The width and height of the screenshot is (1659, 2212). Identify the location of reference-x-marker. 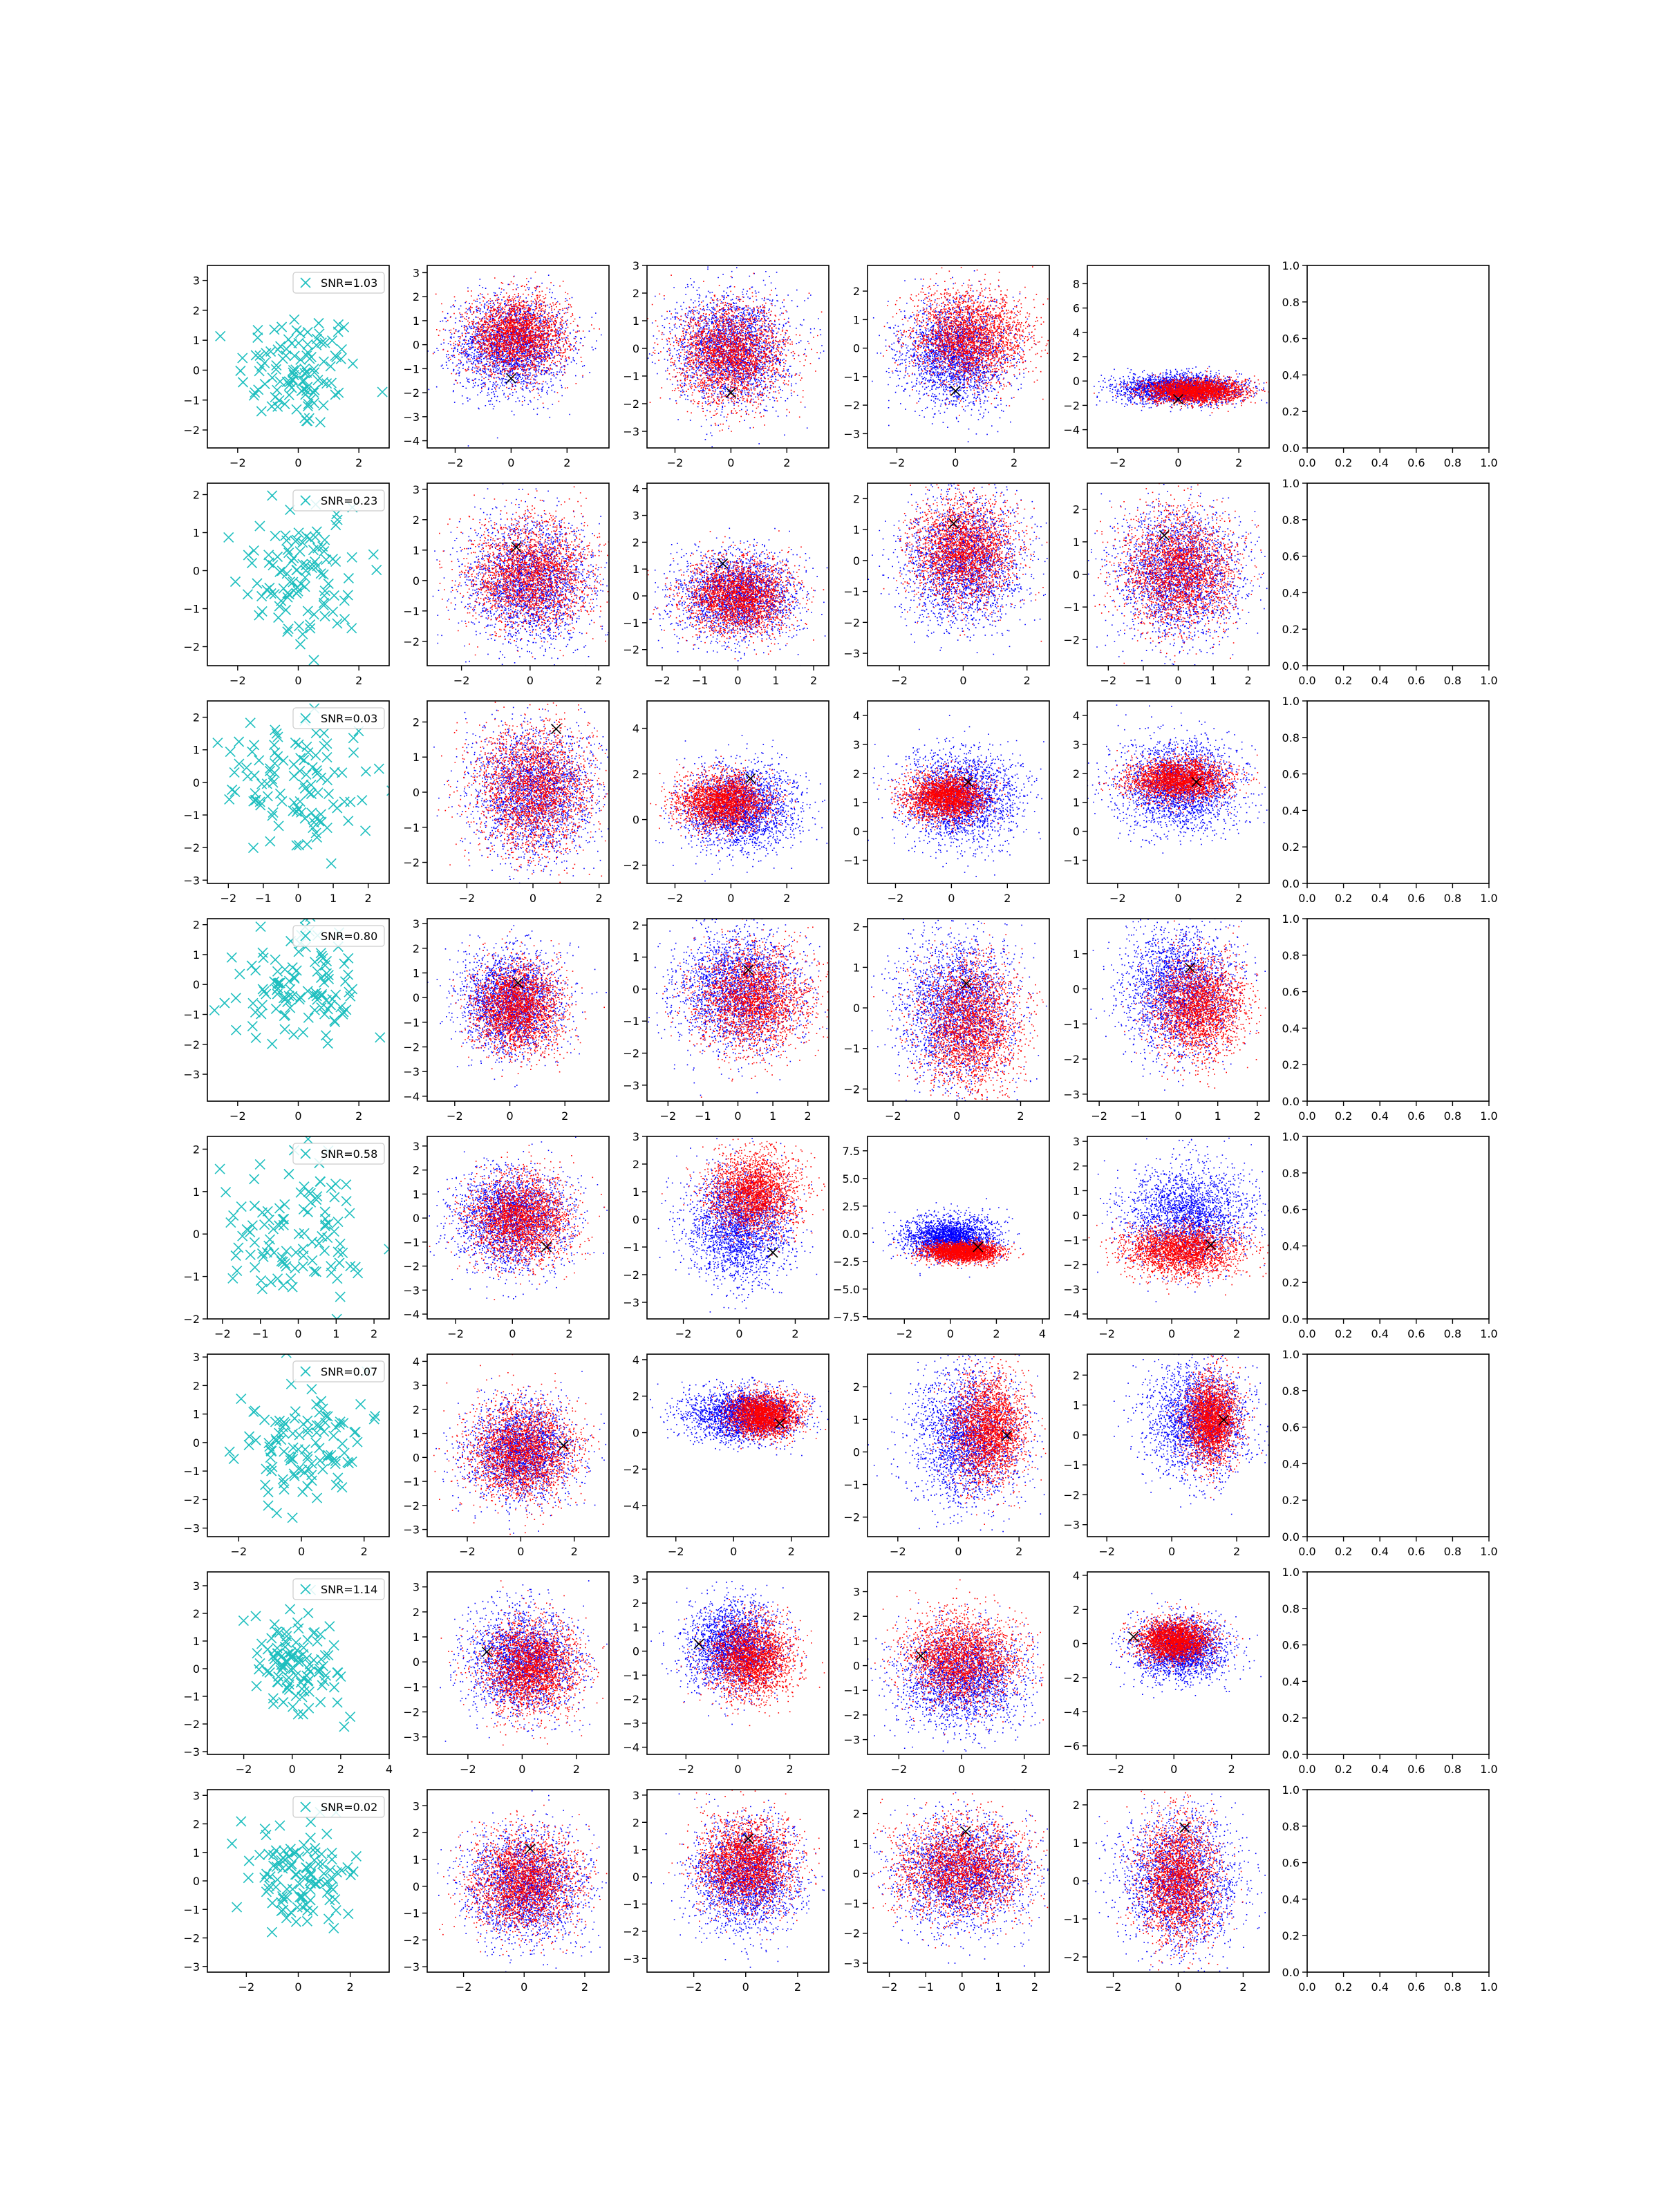
(773, 1252).